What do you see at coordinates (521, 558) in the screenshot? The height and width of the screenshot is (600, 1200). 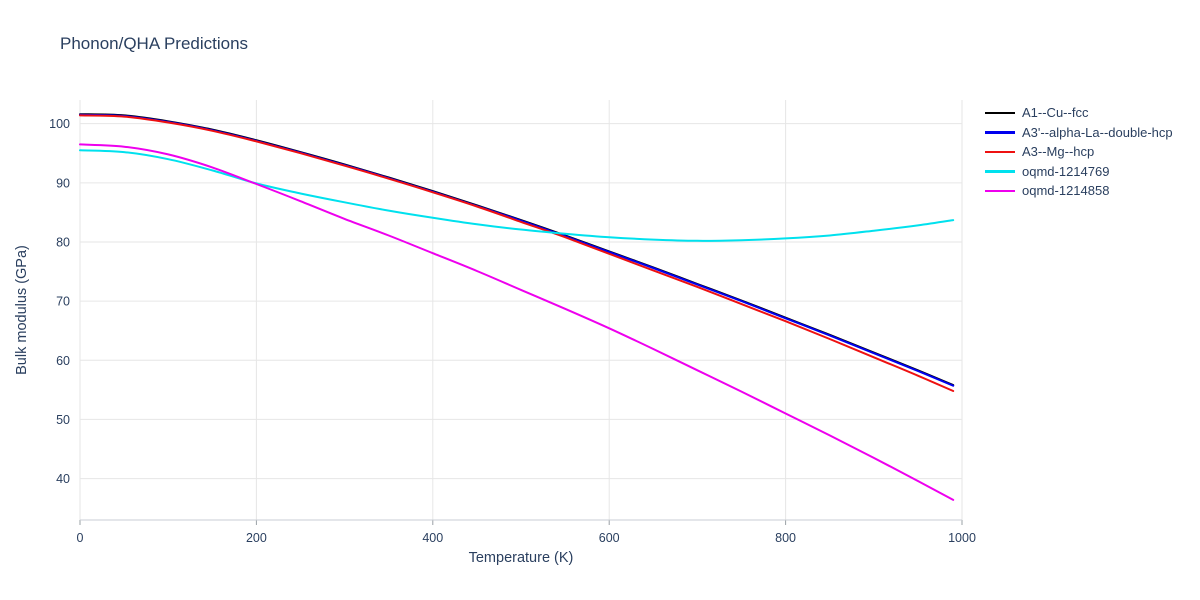 I see `x-axis-title: Temperature (K)` at bounding box center [521, 558].